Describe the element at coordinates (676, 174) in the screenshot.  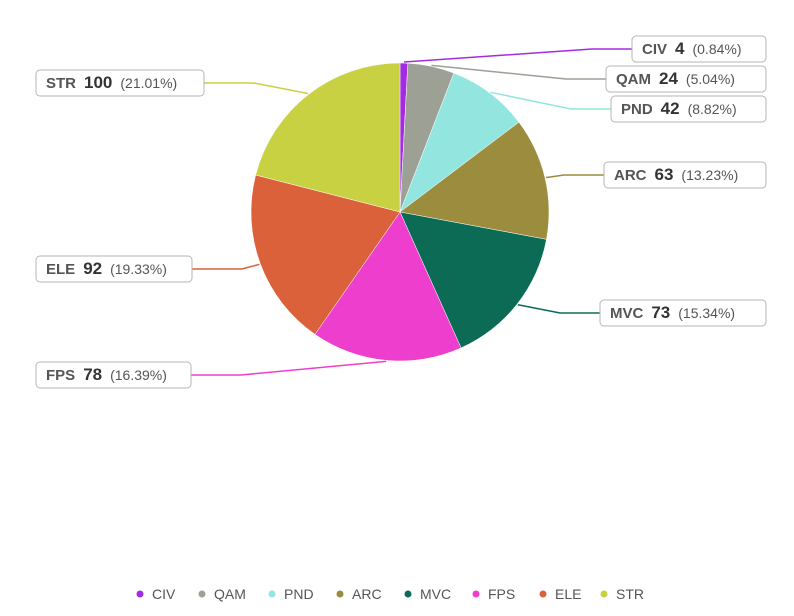
I see `label-text: ARC 63 (13.23%)` at that location.